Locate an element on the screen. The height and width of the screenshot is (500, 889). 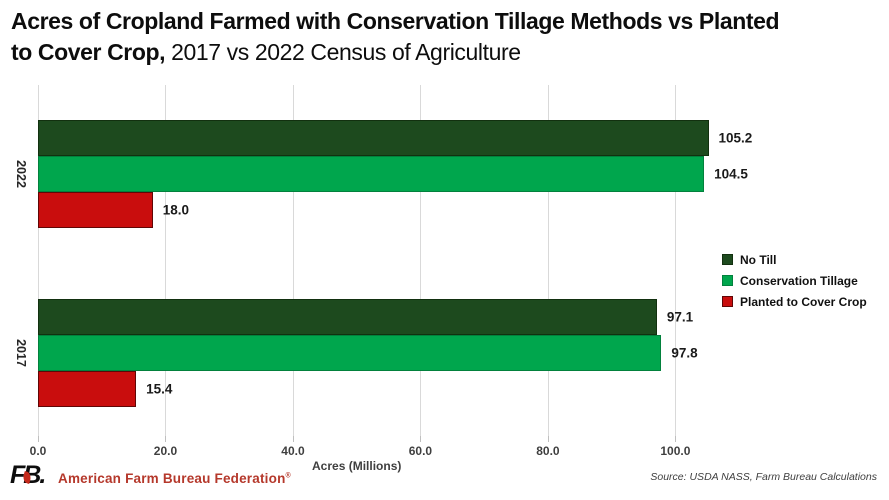
legend-label: Planted to Cover Crop is located at coordinates (803, 301).